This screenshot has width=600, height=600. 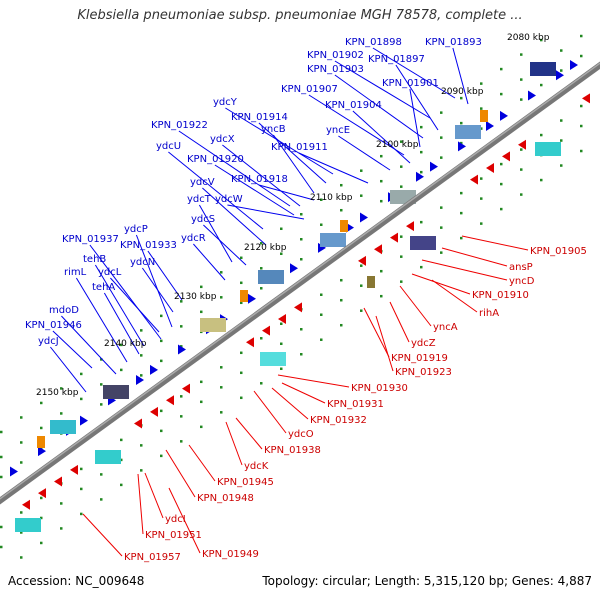 I want to click on gene-label-teha: tehA, so click(x=103, y=287).